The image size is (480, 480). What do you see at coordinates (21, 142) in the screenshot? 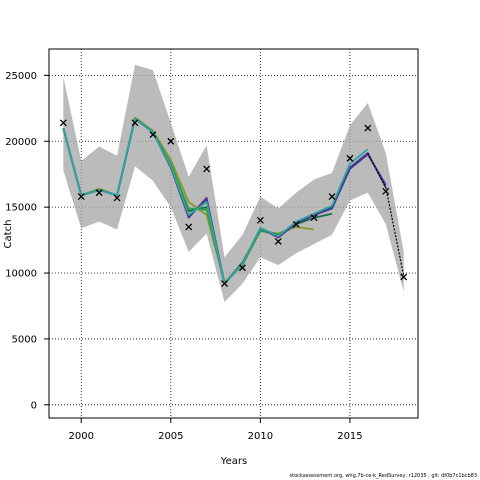
I see `y-tick-label-4: 20000` at bounding box center [21, 142].